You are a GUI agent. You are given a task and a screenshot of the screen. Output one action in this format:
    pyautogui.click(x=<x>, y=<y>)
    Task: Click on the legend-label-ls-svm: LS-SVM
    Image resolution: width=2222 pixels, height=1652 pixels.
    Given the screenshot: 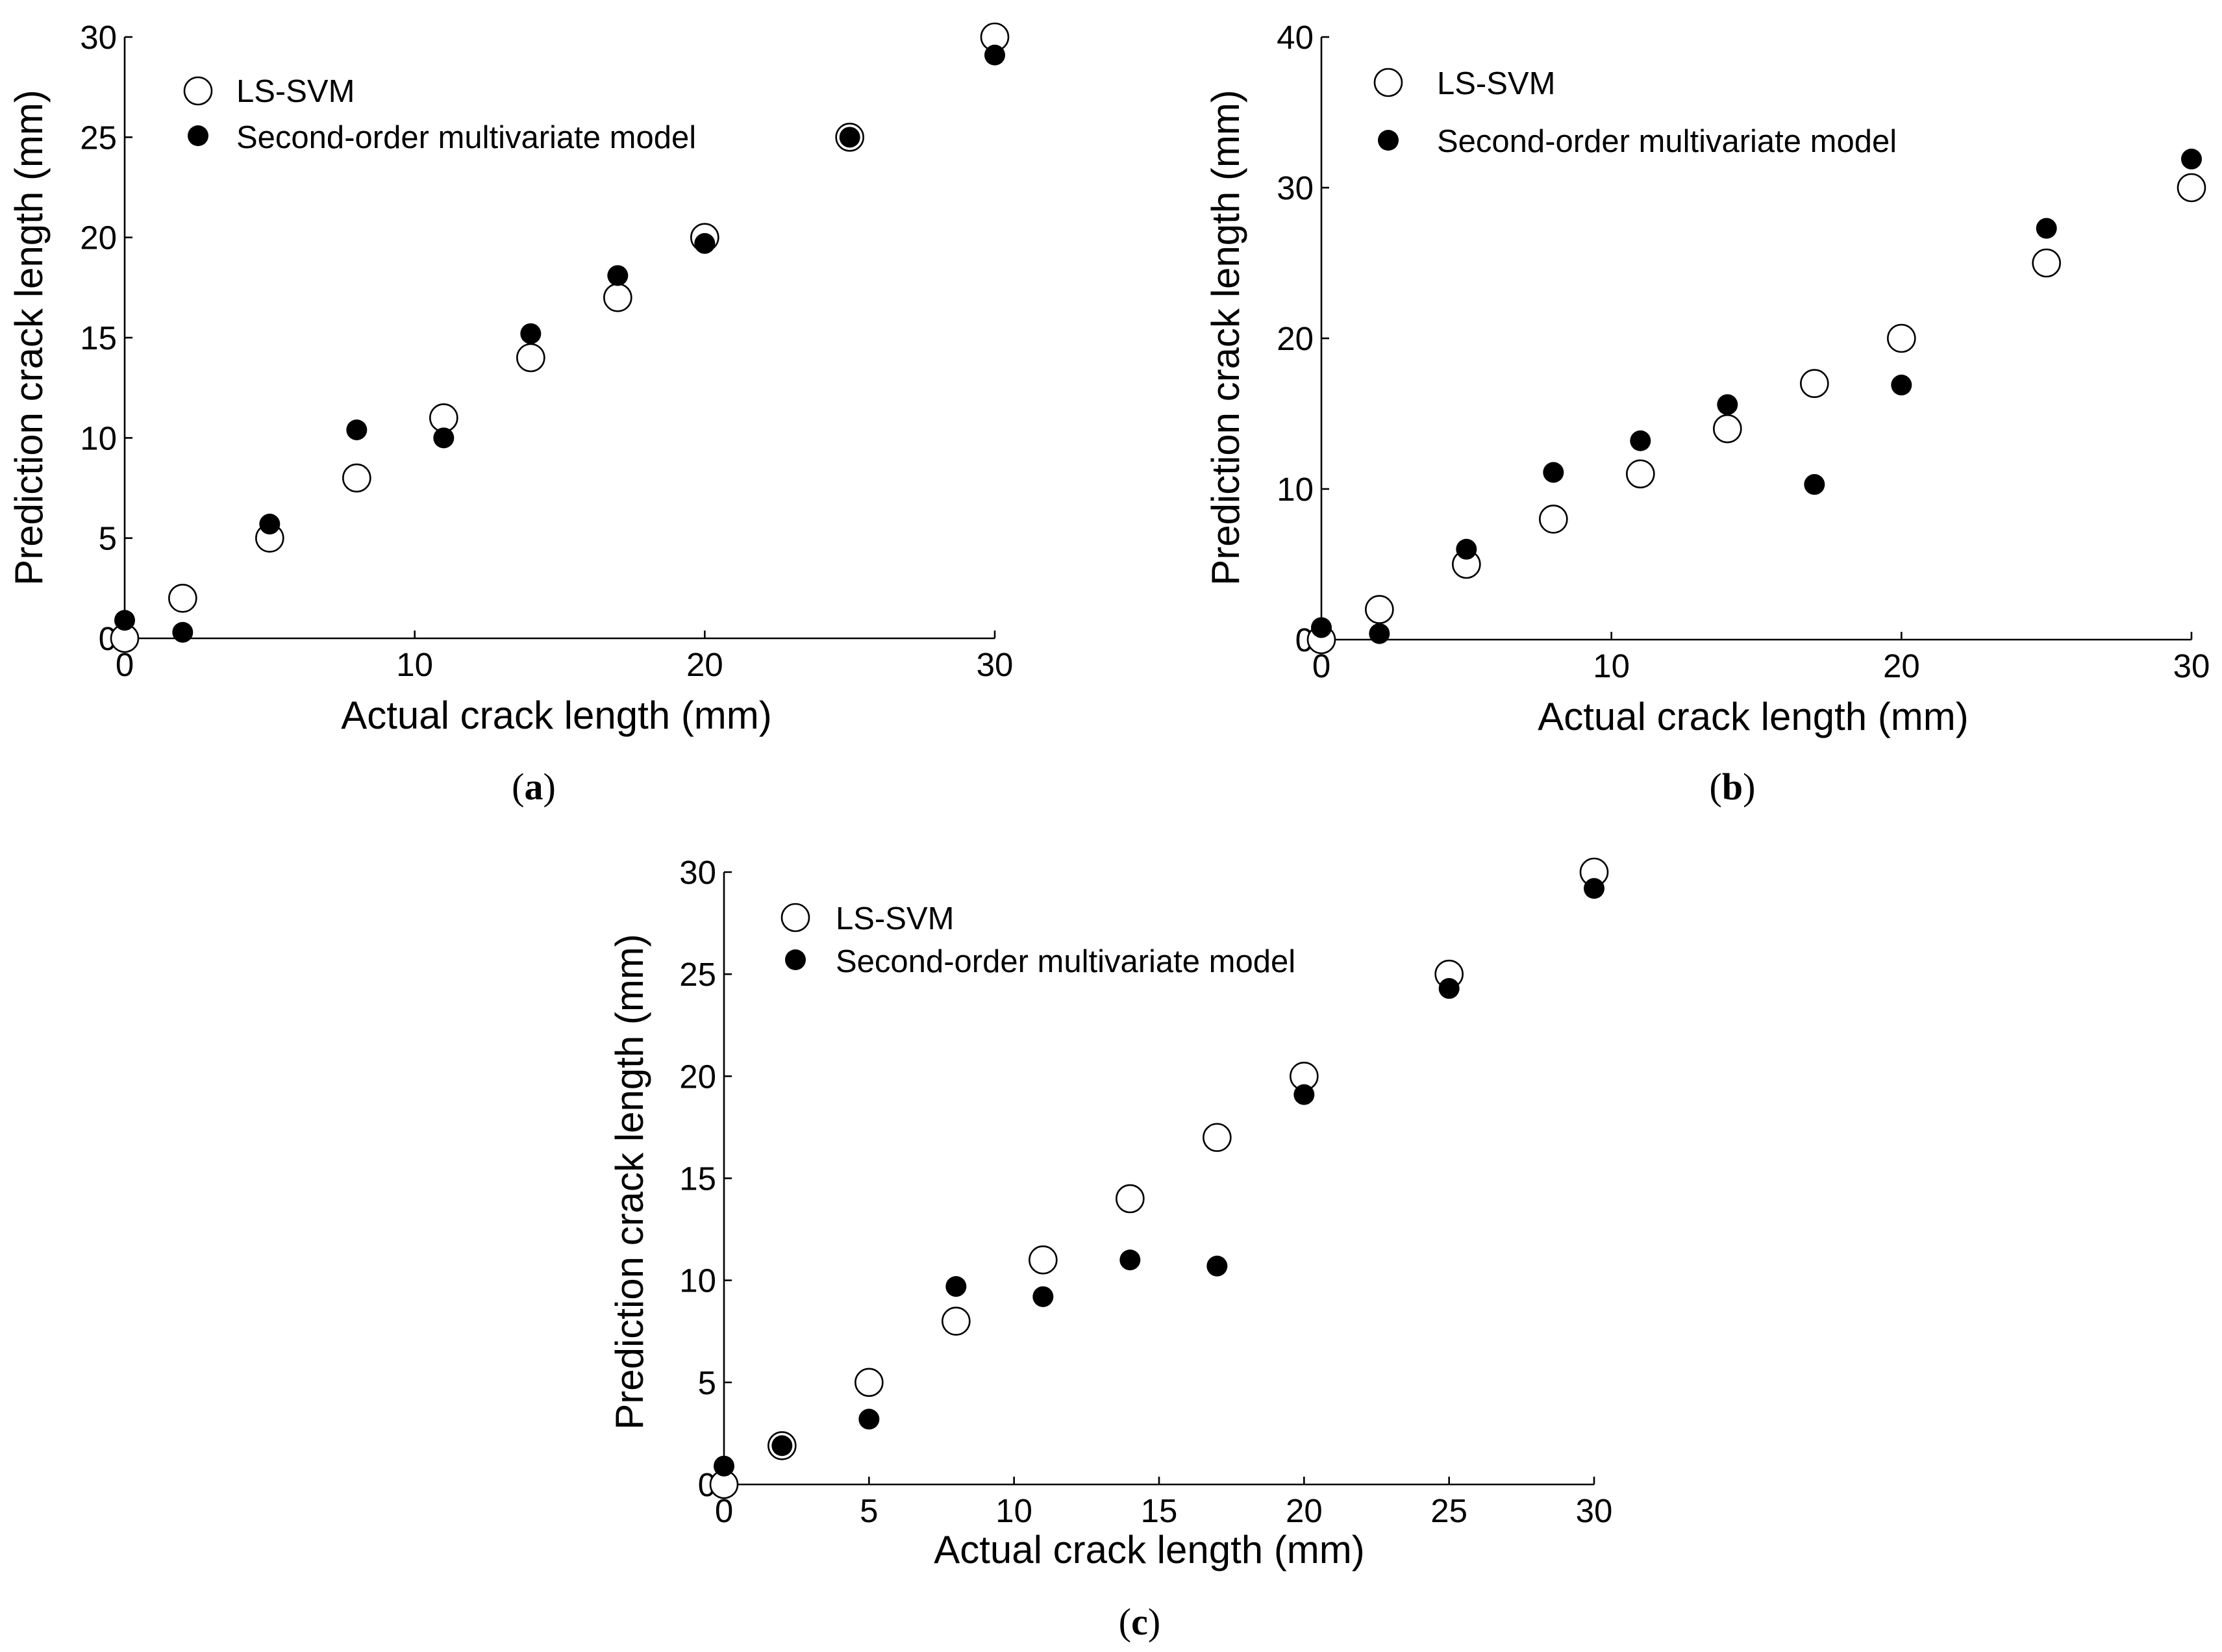 What is the action you would take?
    pyautogui.click(x=296, y=91)
    